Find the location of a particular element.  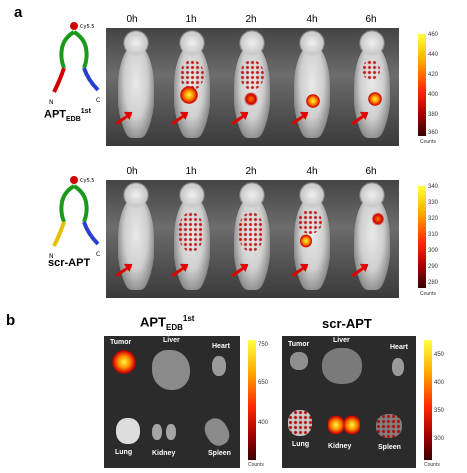

exvivo-right-title: scr-APT is located at coordinates (347, 323).